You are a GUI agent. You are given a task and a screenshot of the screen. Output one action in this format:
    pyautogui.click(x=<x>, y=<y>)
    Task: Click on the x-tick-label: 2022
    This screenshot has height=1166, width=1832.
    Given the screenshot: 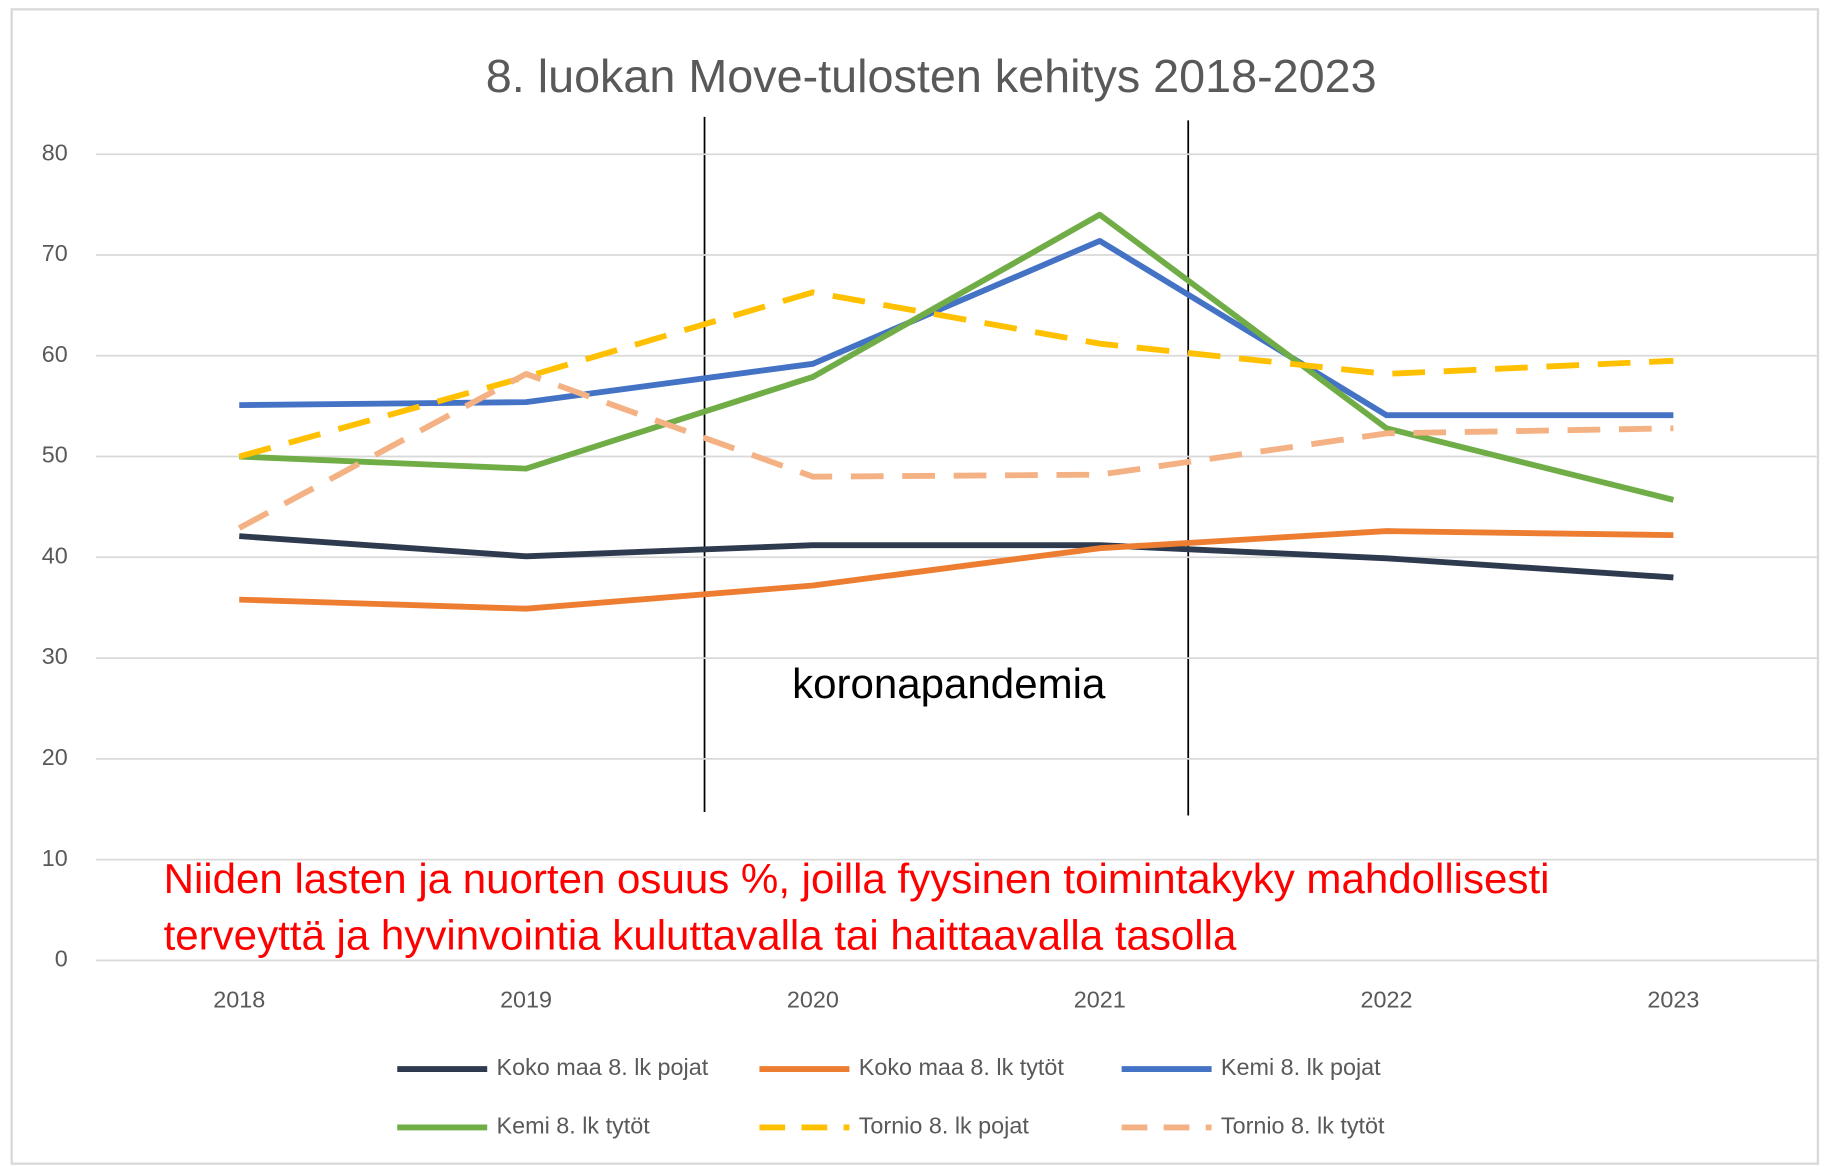 What is the action you would take?
    pyautogui.click(x=1387, y=999)
    